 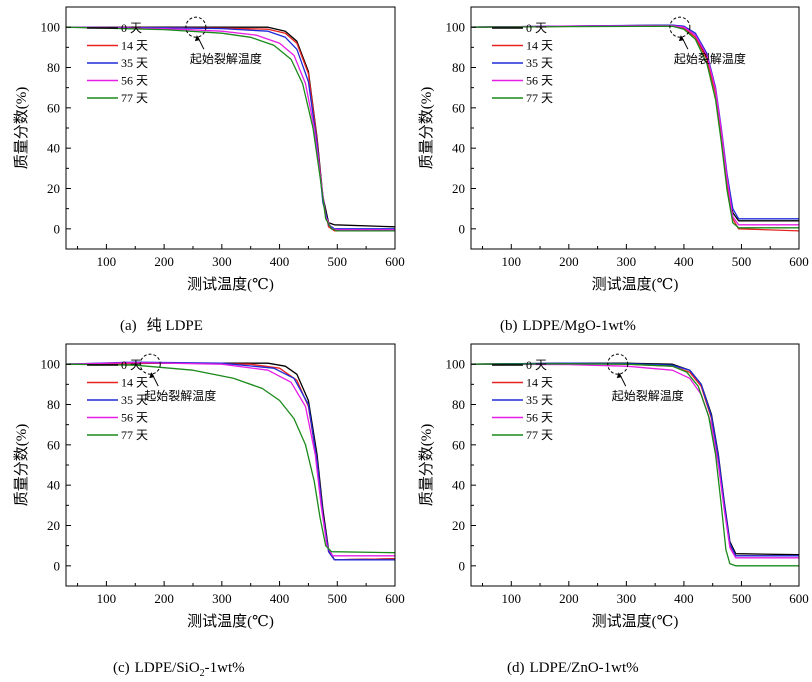 What do you see at coordinates (53, 404) in the screenshot?
I see `chart-c-ytick-label-80: 80` at bounding box center [53, 404].